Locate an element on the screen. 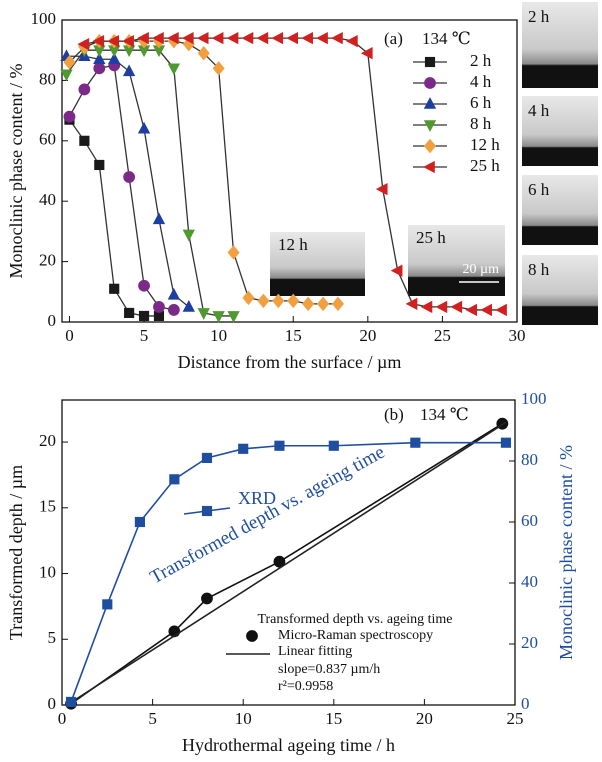 This screenshot has width=602, height=762. inset-label: 12 h is located at coordinates (293, 244).